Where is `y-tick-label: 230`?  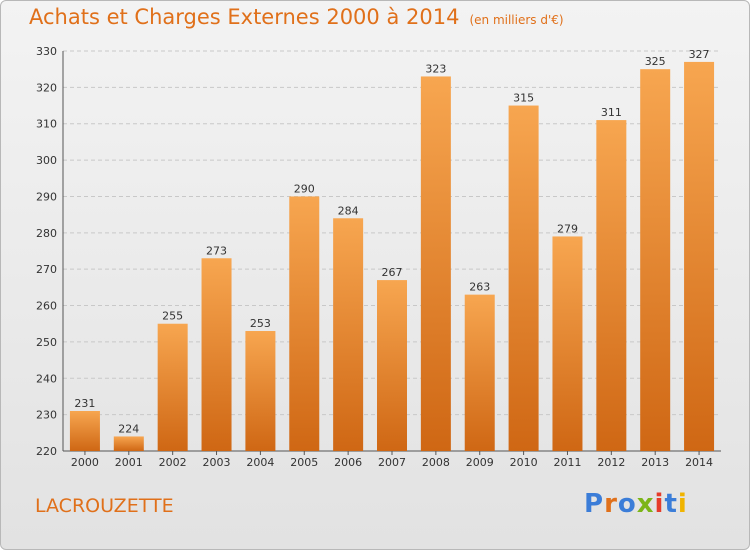 y-tick-label: 230 is located at coordinates (46, 415).